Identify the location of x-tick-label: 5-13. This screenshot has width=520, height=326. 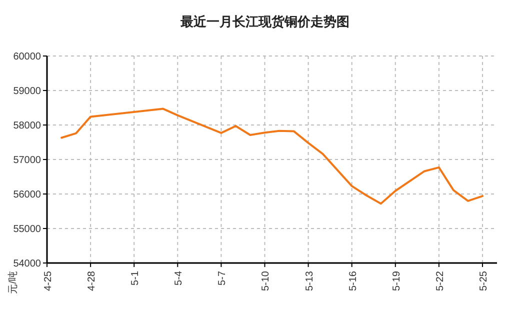
(310, 281).